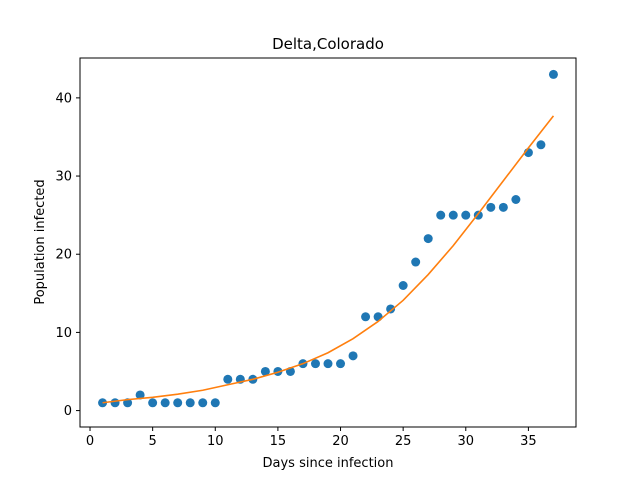 Image resolution: width=640 pixels, height=480 pixels. Describe the element at coordinates (403, 441) in the screenshot. I see `x-tick-label: 25` at that location.